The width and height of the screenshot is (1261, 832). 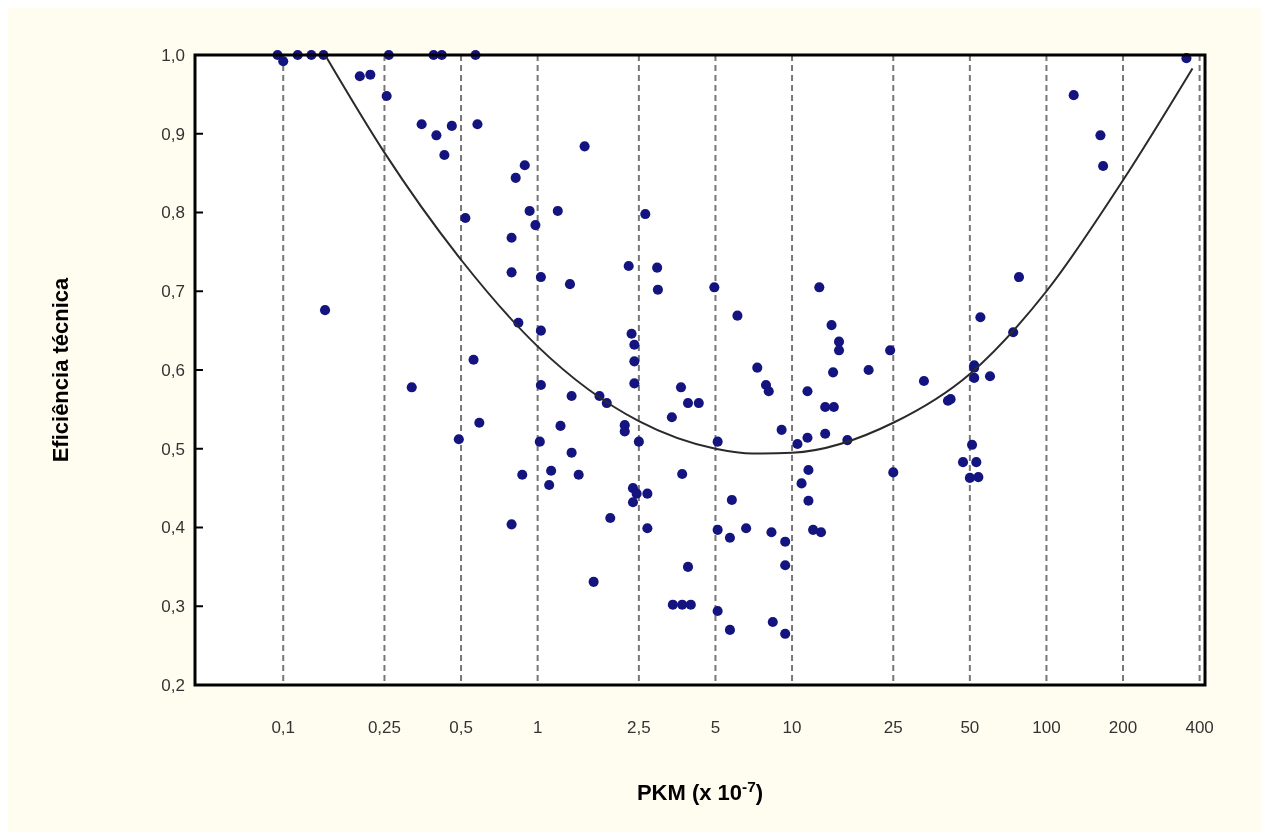 What do you see at coordinates (384, 727) in the screenshot?
I see `x-tick-label: 0,25` at bounding box center [384, 727].